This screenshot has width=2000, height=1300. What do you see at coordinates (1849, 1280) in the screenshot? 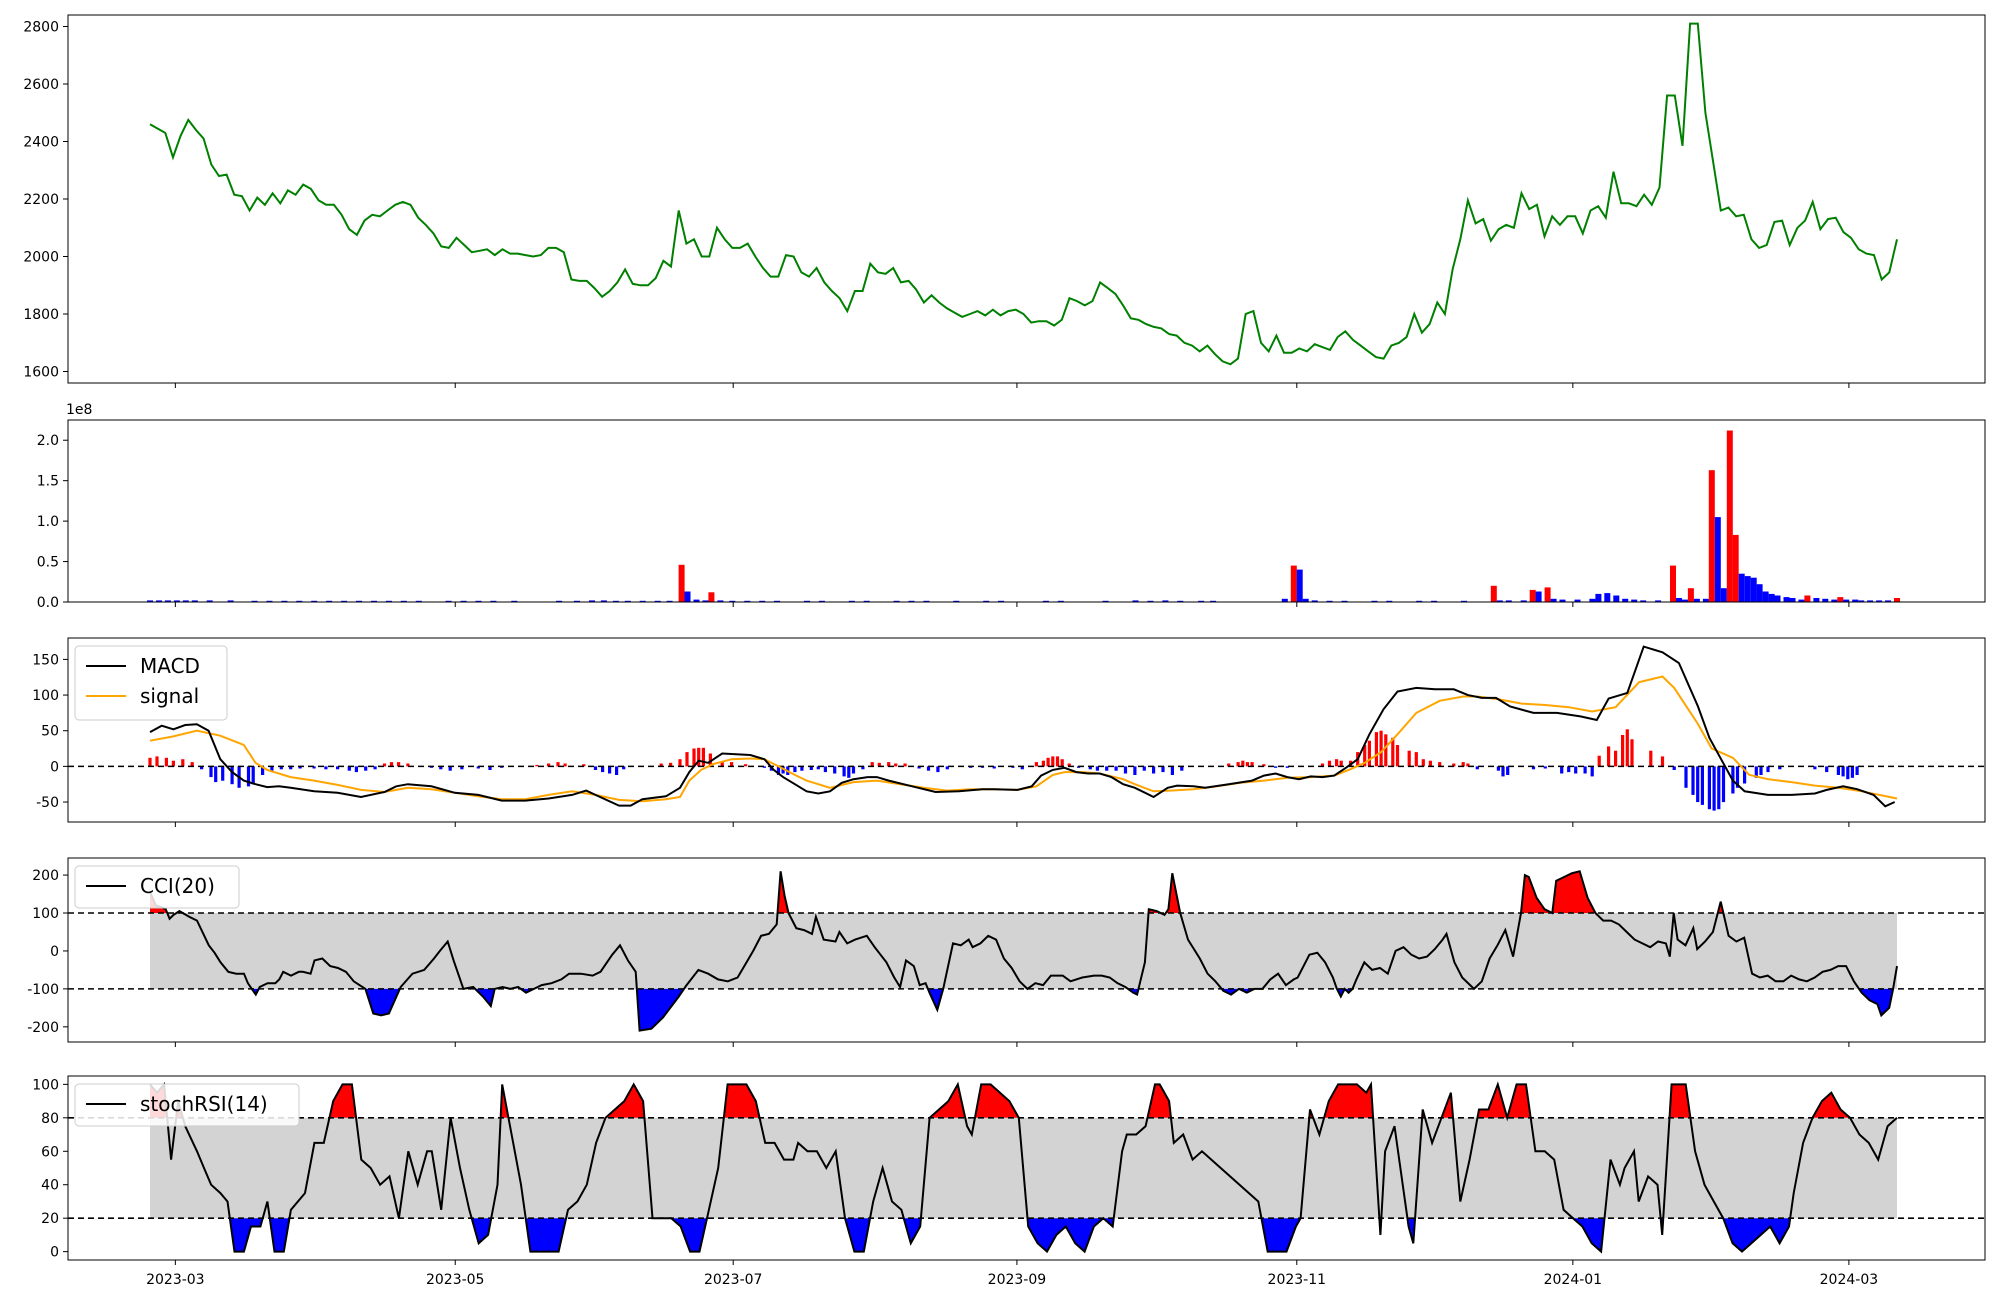
I see `x-tick-label: 2024-03` at bounding box center [1849, 1280].